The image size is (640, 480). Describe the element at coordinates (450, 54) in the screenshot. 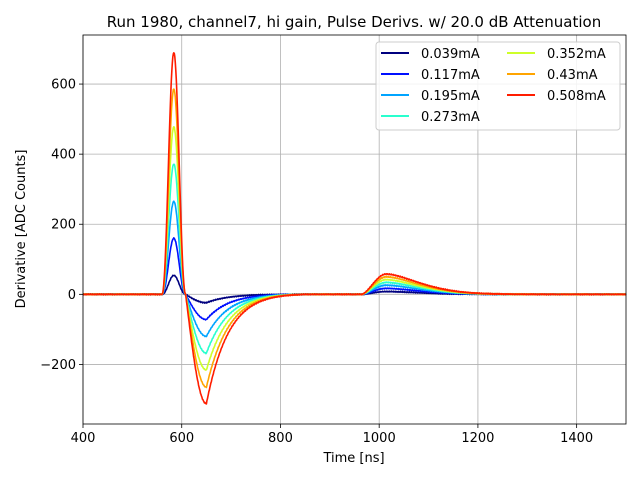

I see `legend-label: 0.039mA` at that location.